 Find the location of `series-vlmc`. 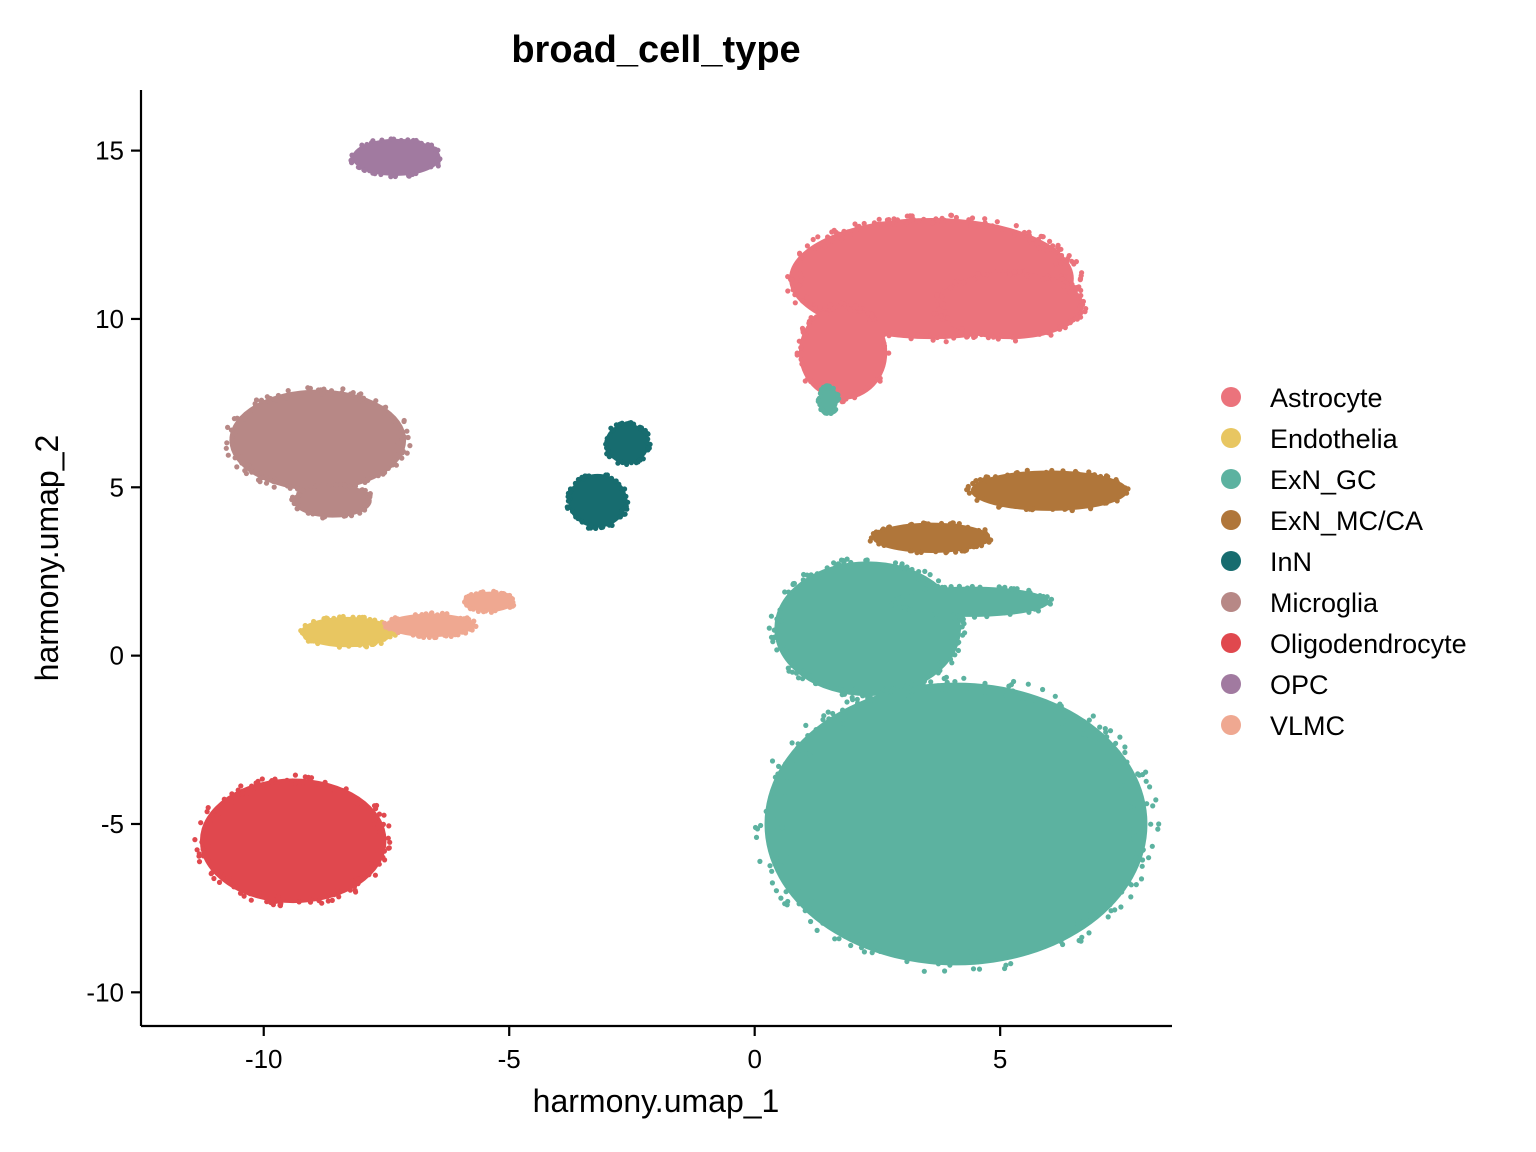

series-vlmc is located at coordinates (449, 614).